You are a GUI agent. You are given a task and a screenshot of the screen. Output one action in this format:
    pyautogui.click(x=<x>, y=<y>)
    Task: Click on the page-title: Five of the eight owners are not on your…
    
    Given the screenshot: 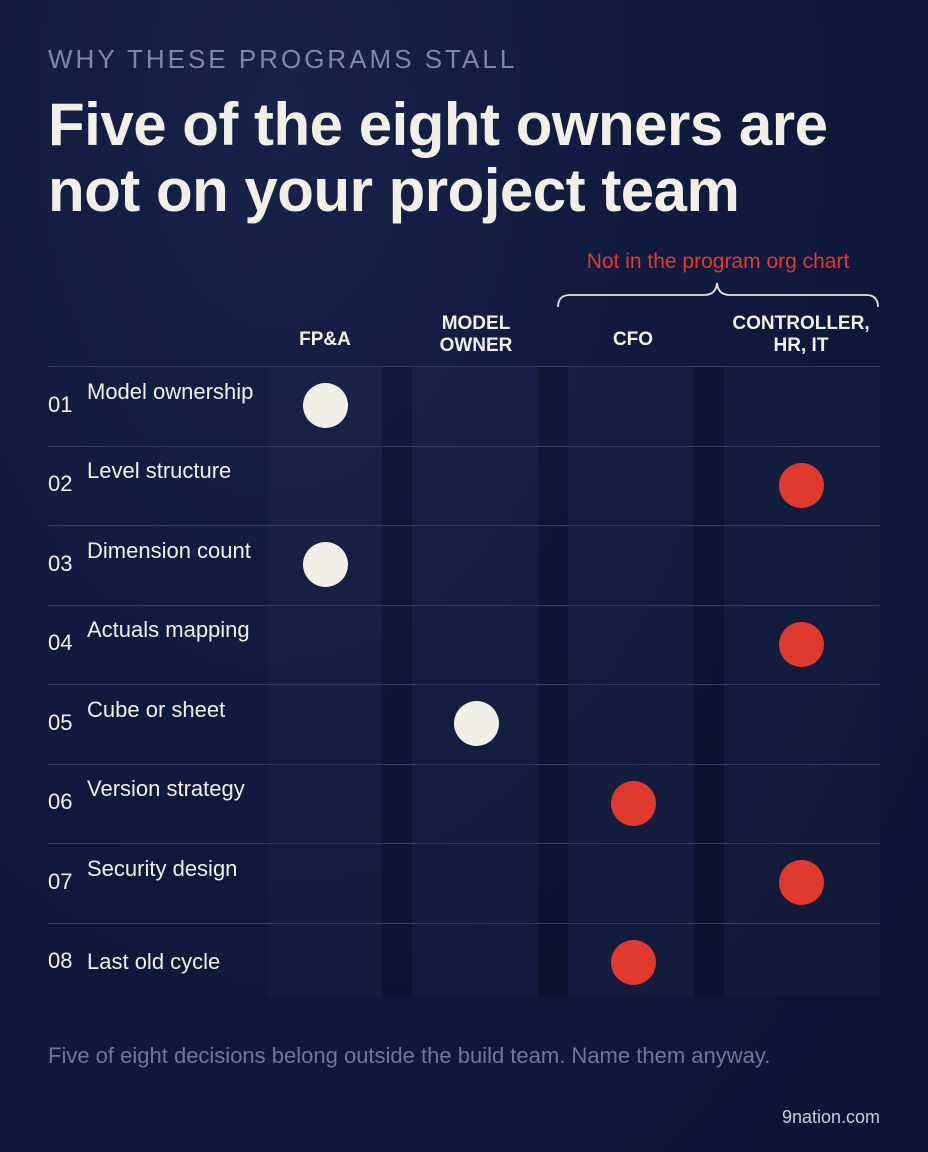 What is the action you would take?
    pyautogui.click(x=438, y=157)
    